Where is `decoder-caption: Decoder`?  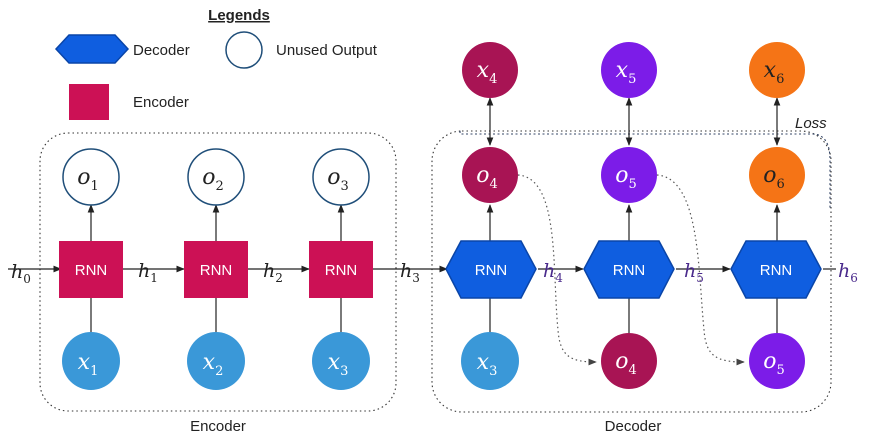 decoder-caption: Decoder is located at coordinates (633, 426).